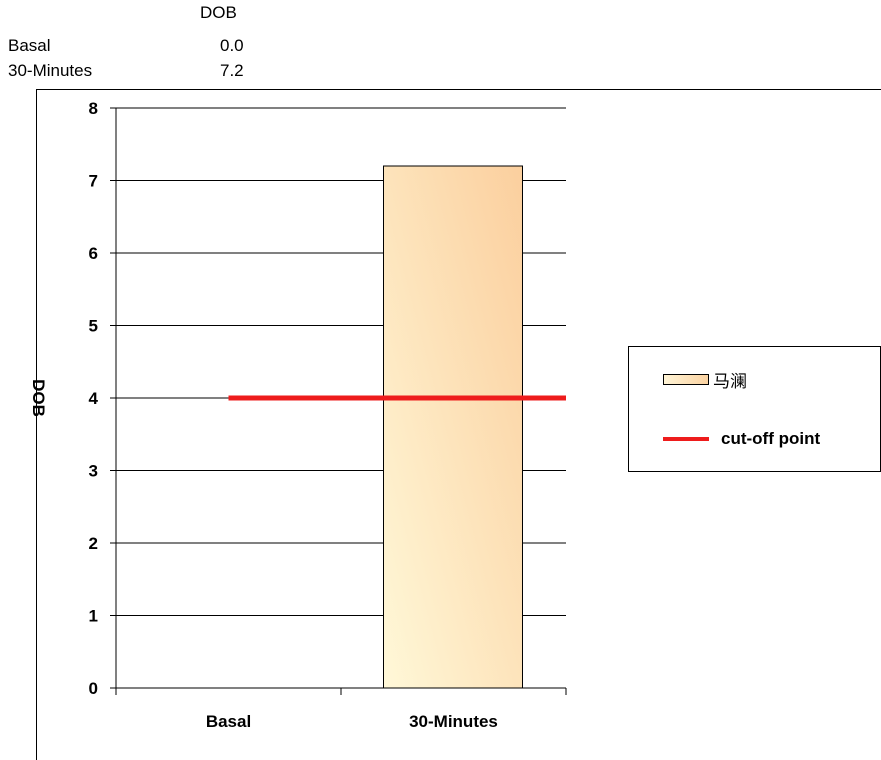 The image size is (881, 760). Describe the element at coordinates (93, 616) in the screenshot. I see `y-tick-label: 1` at that location.